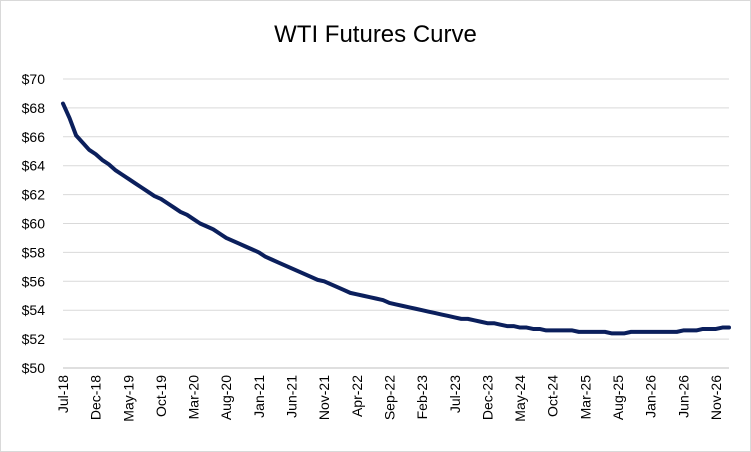 Image resolution: width=751 pixels, height=452 pixels. I want to click on y-tick-label: $60, so click(34, 224).